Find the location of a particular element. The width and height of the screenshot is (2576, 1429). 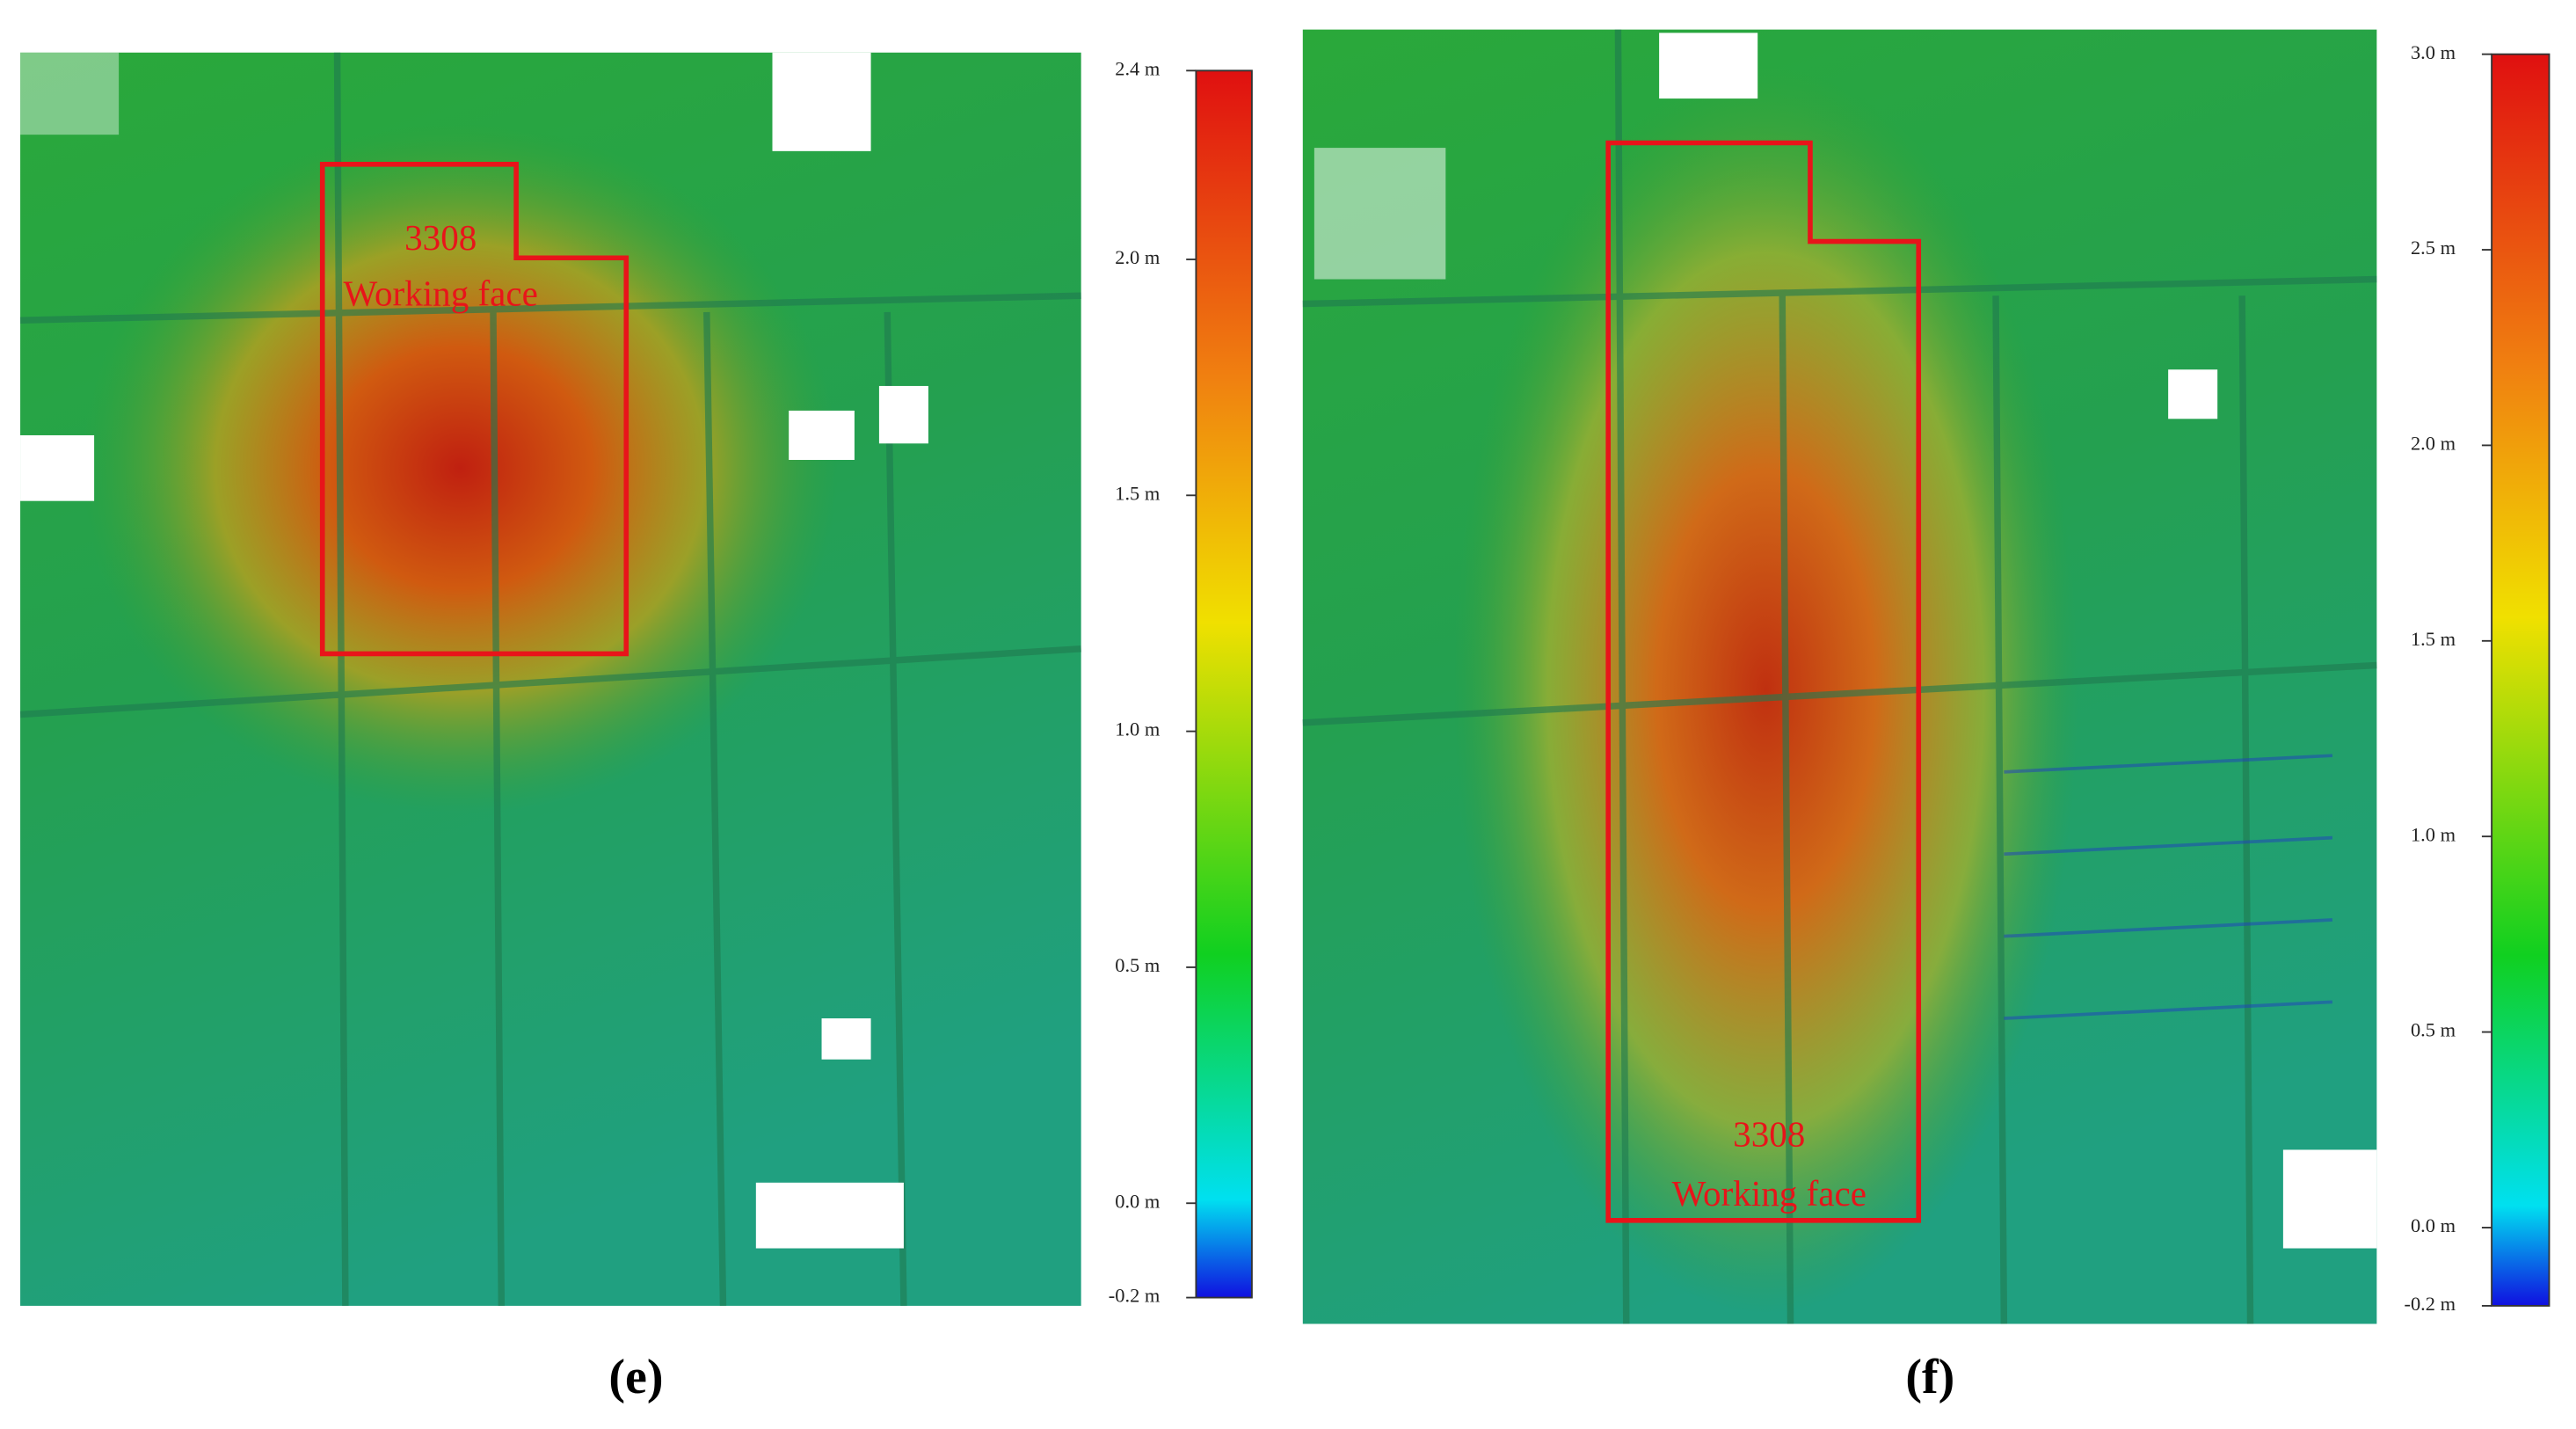

tick-label: 2.4 m is located at coordinates (1138, 68).